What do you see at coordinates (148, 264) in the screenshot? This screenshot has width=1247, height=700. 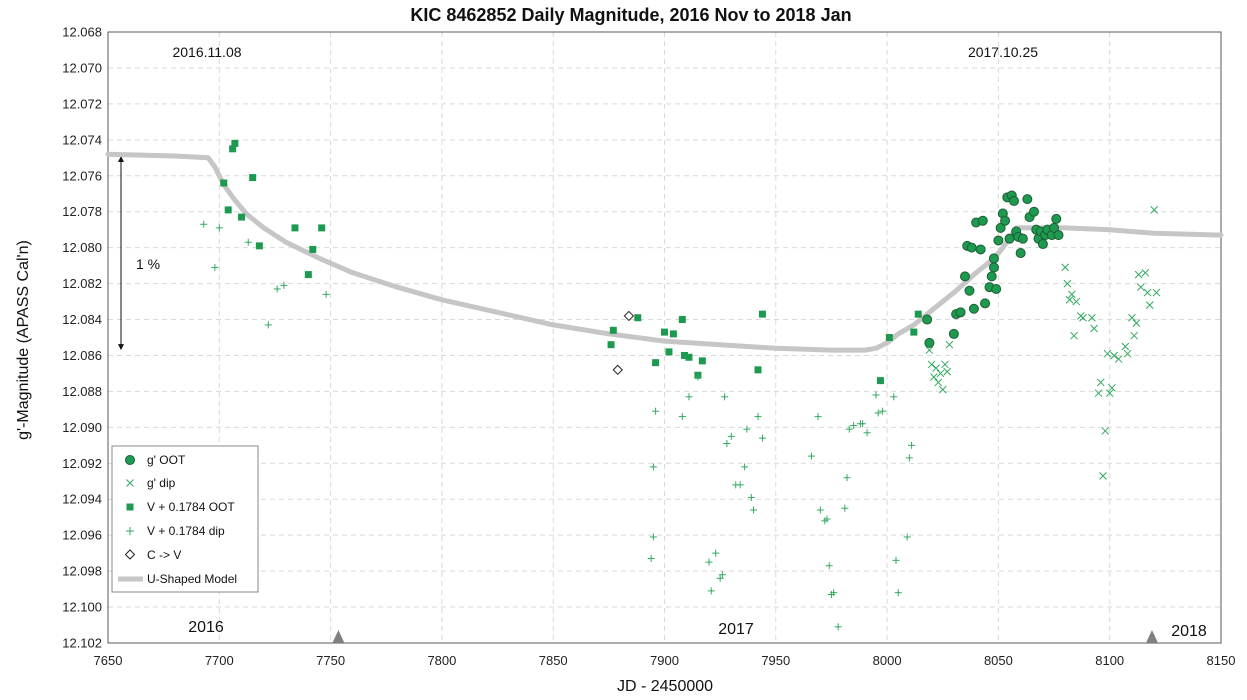 I see `one-percent-label: 1 %` at bounding box center [148, 264].